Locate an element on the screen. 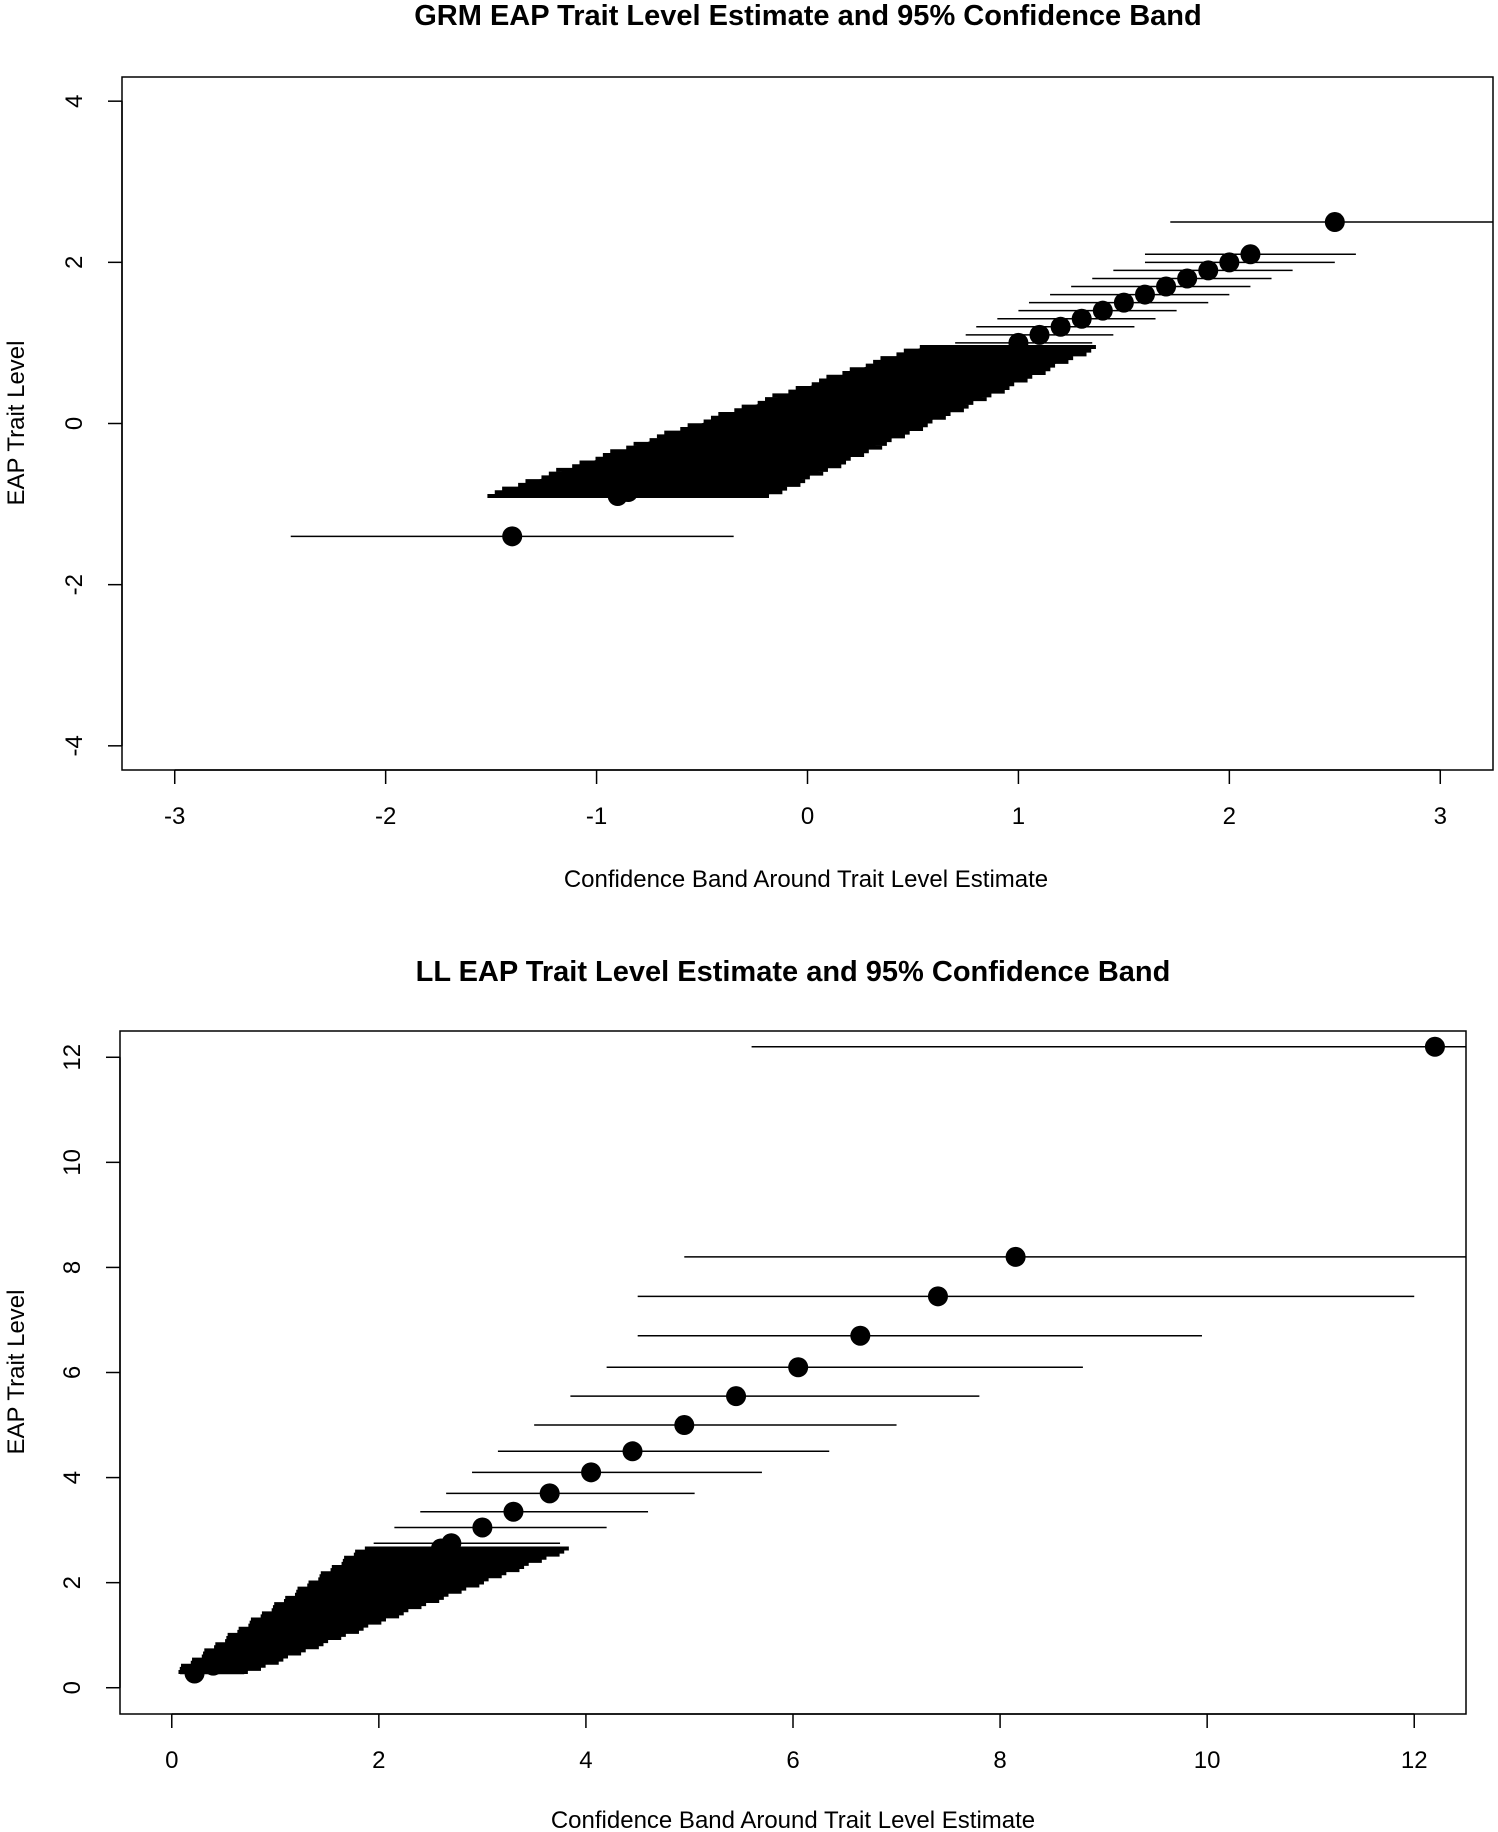 The height and width of the screenshot is (1832, 1498). grm-x-tick-label: -1 is located at coordinates (596, 816).